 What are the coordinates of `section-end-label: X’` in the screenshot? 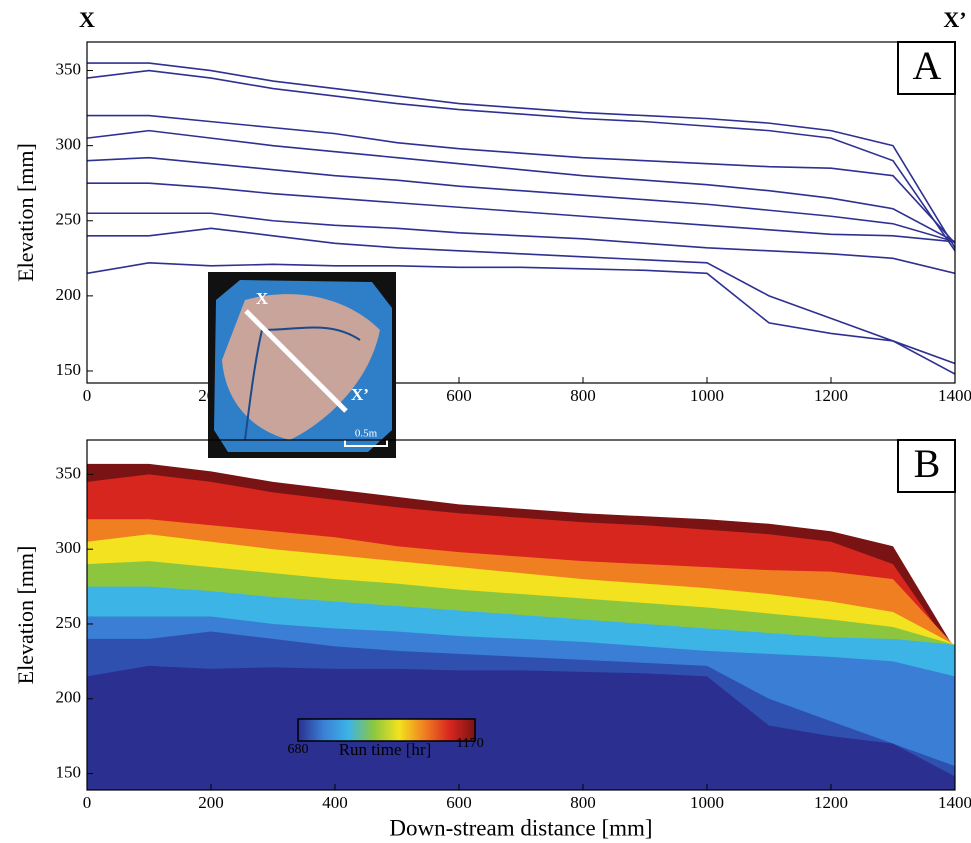 It's located at (954, 19).